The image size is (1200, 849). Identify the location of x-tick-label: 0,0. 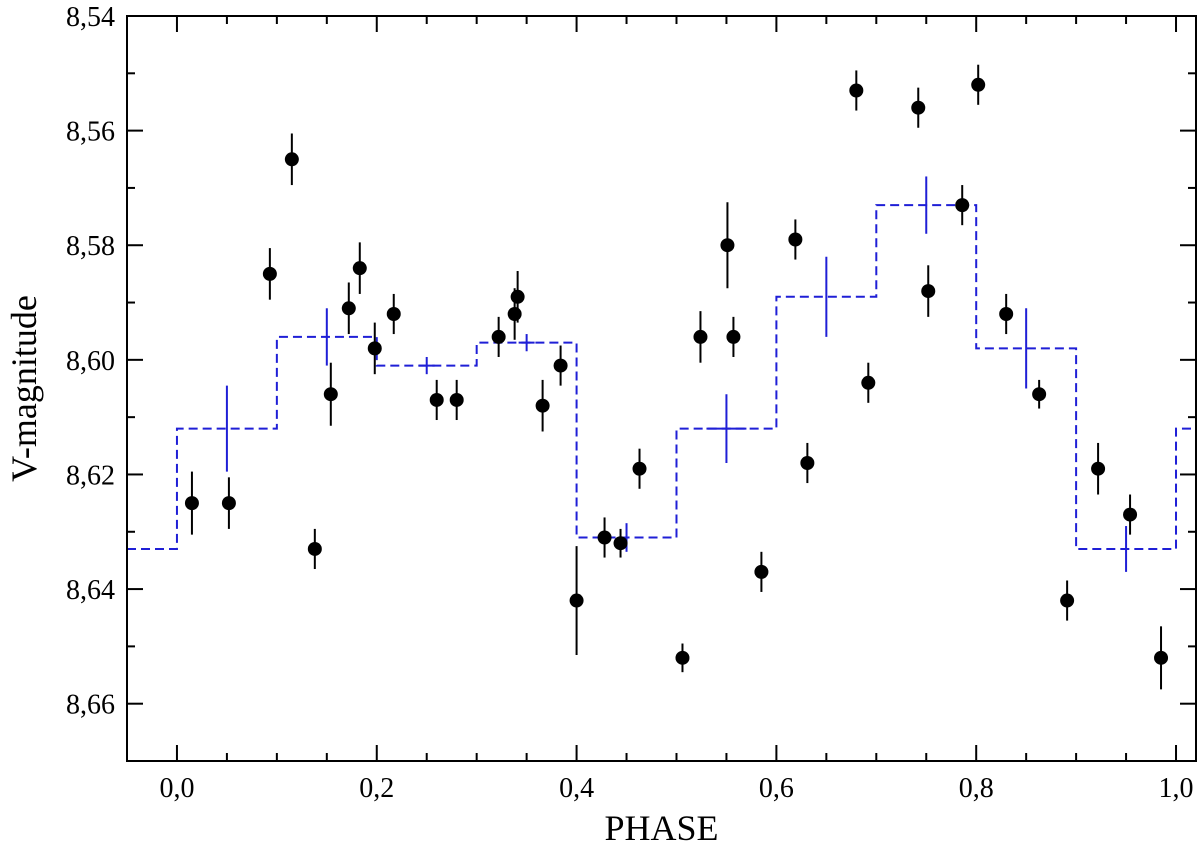
(176, 788).